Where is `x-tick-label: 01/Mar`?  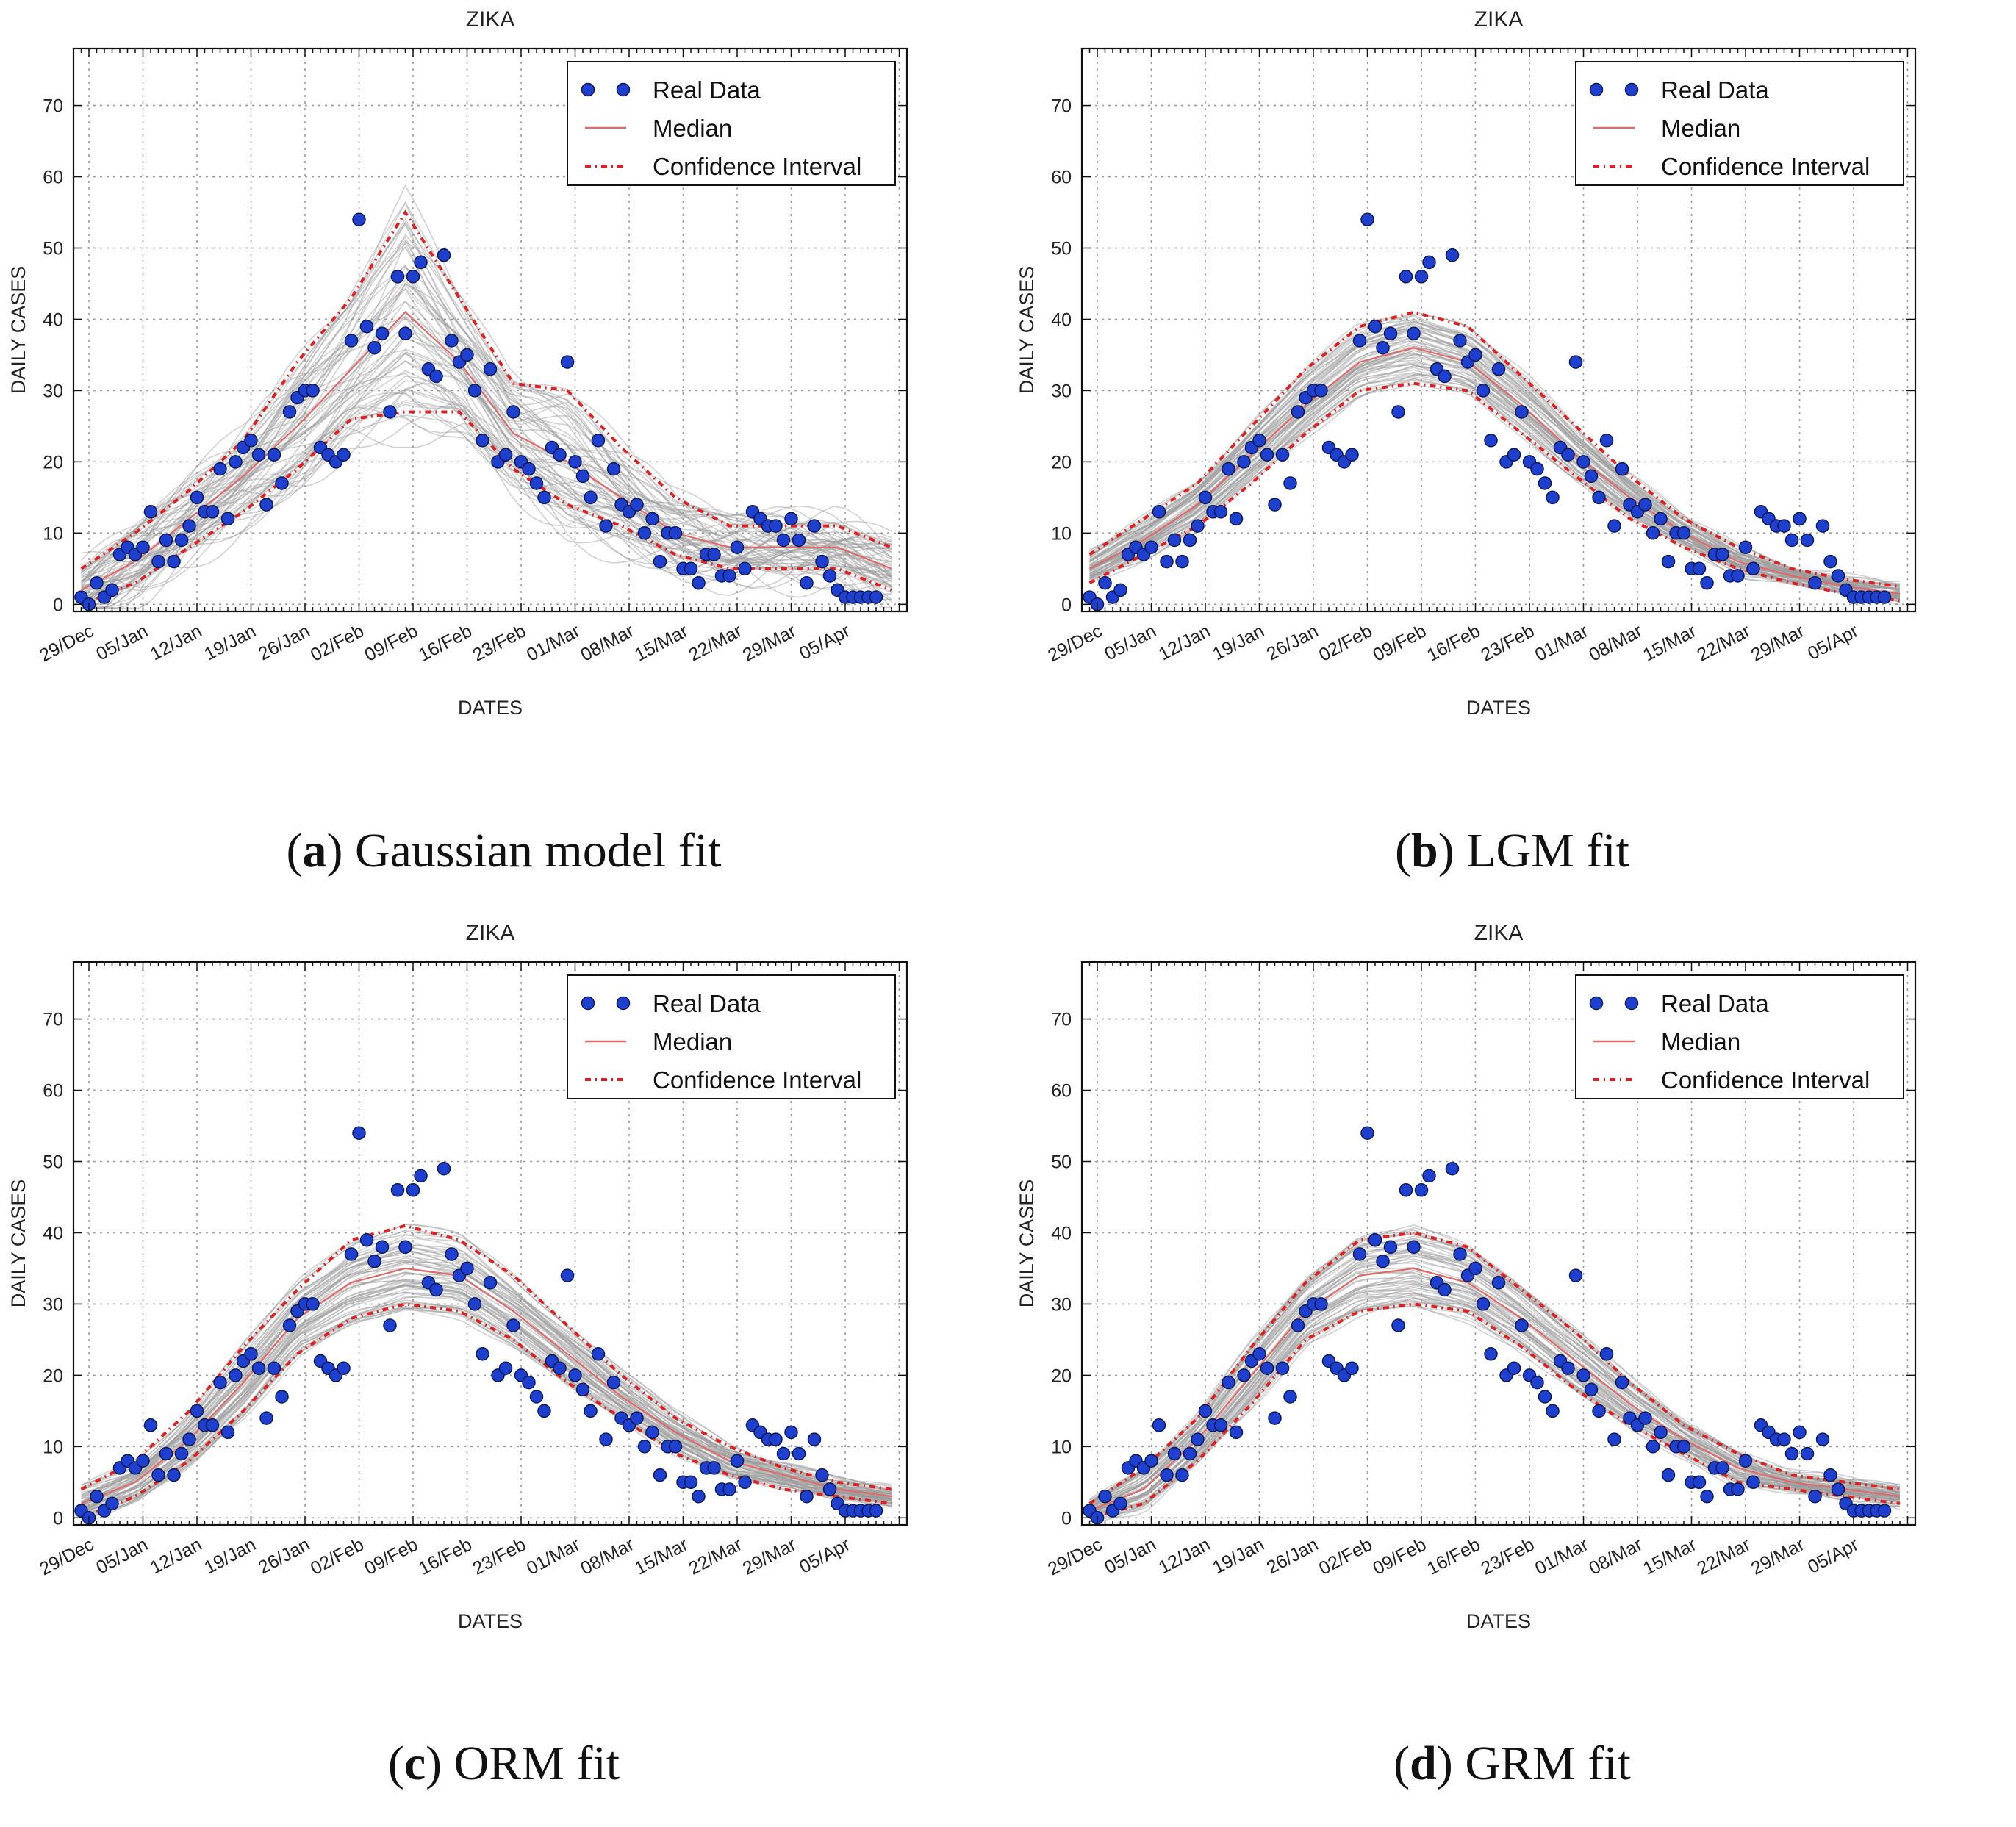
x-tick-label: 01/Mar is located at coordinates (1562, 642).